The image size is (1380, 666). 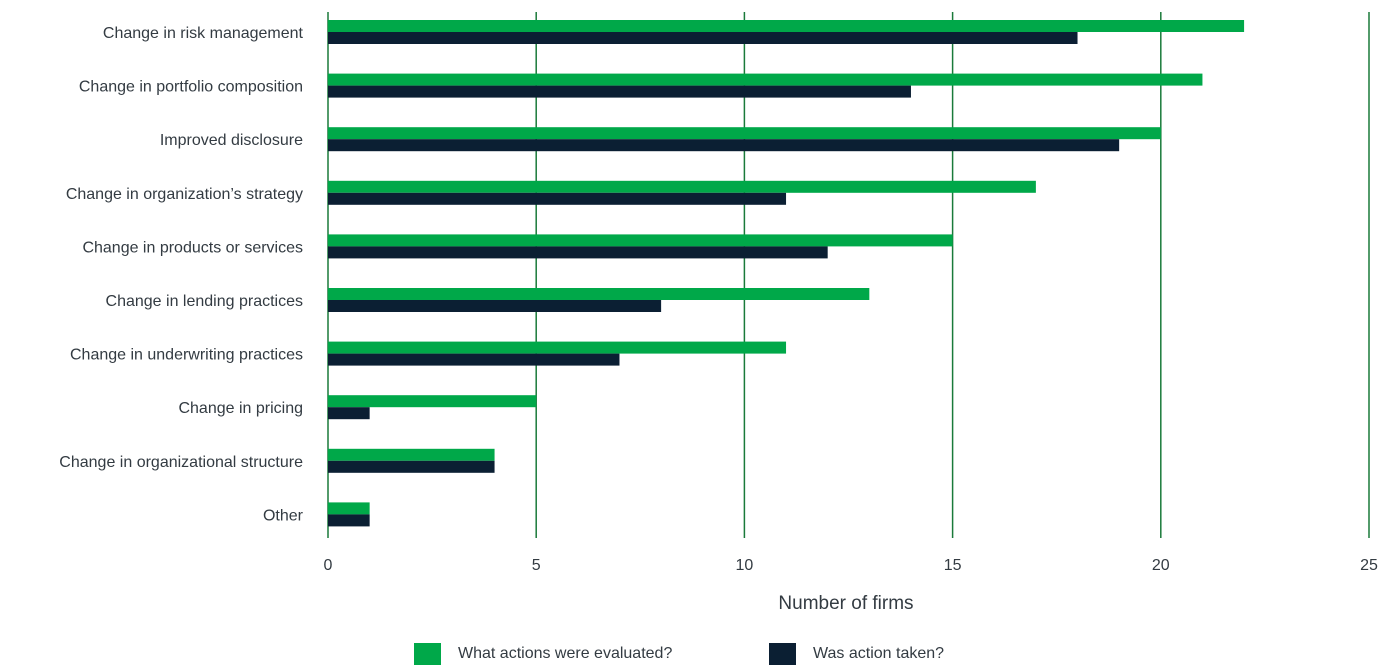 What do you see at coordinates (851, 565) in the screenshot?
I see `x-tick-labels: 0 5 10 15 20 25` at bounding box center [851, 565].